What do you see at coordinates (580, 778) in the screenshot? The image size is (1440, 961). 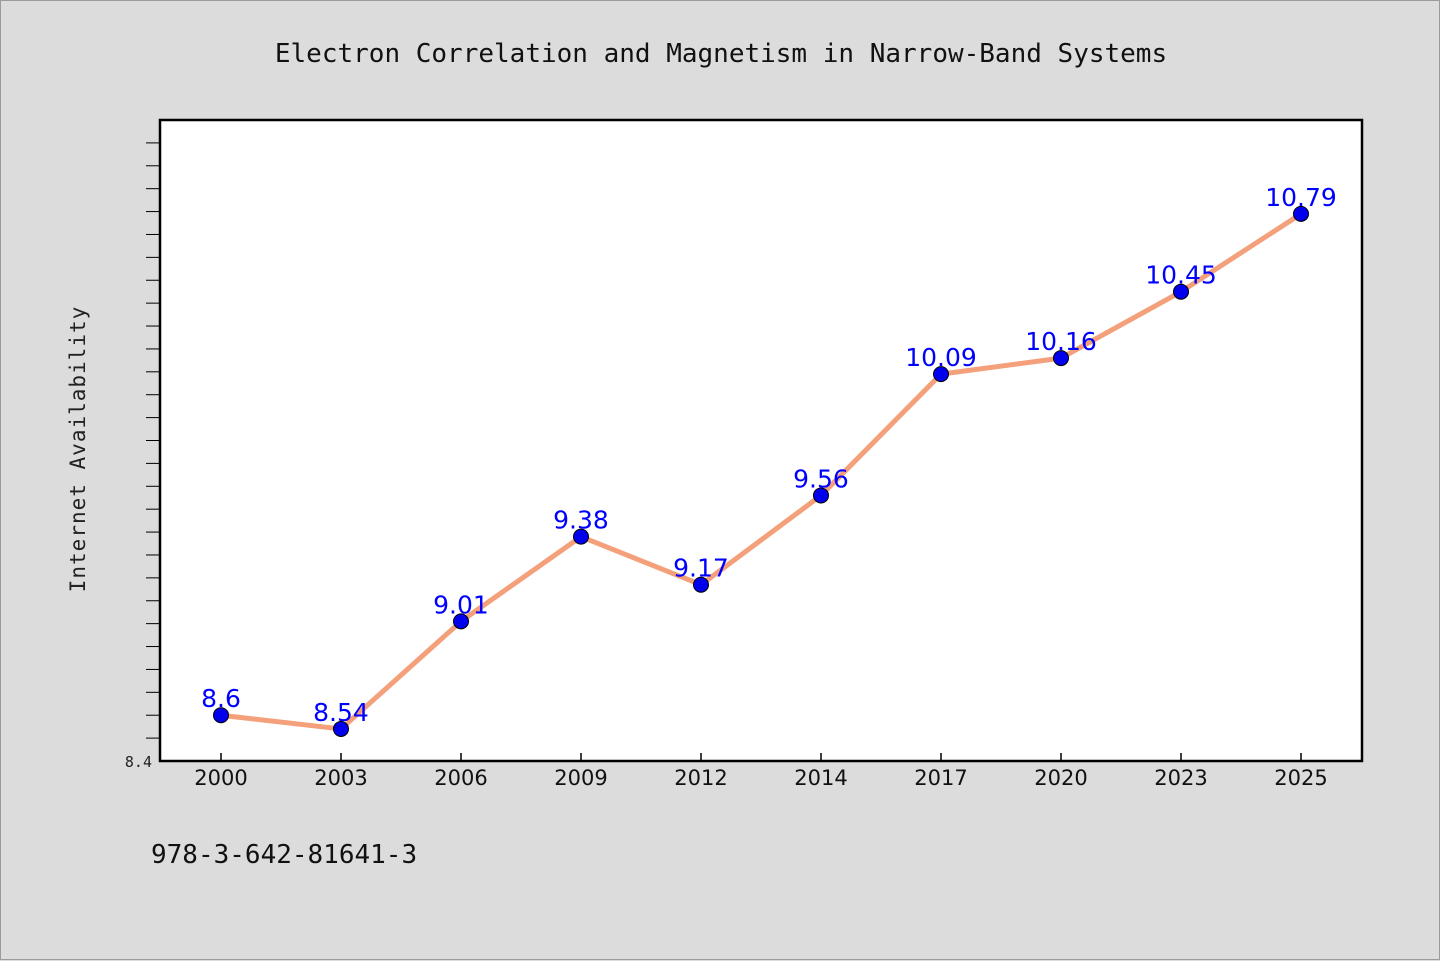 I see `x-tick-label: 2009` at bounding box center [580, 778].